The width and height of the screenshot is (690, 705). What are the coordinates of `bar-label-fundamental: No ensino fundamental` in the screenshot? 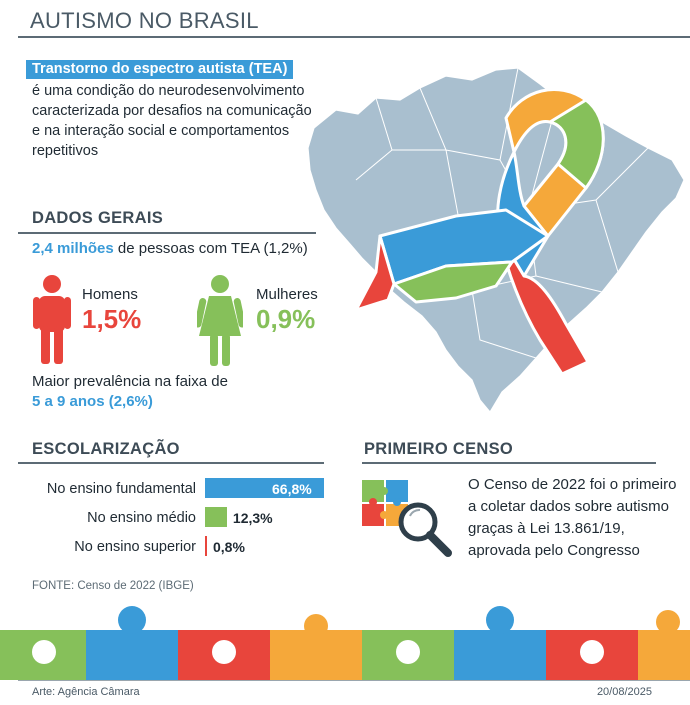 It's located at (121, 489).